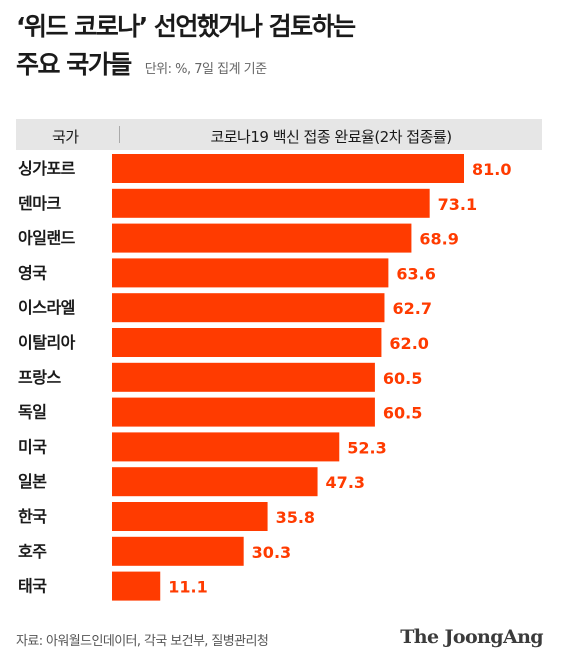  Describe the element at coordinates (47, 168) in the screenshot. I see `category-label-0: 싱가포르` at that location.